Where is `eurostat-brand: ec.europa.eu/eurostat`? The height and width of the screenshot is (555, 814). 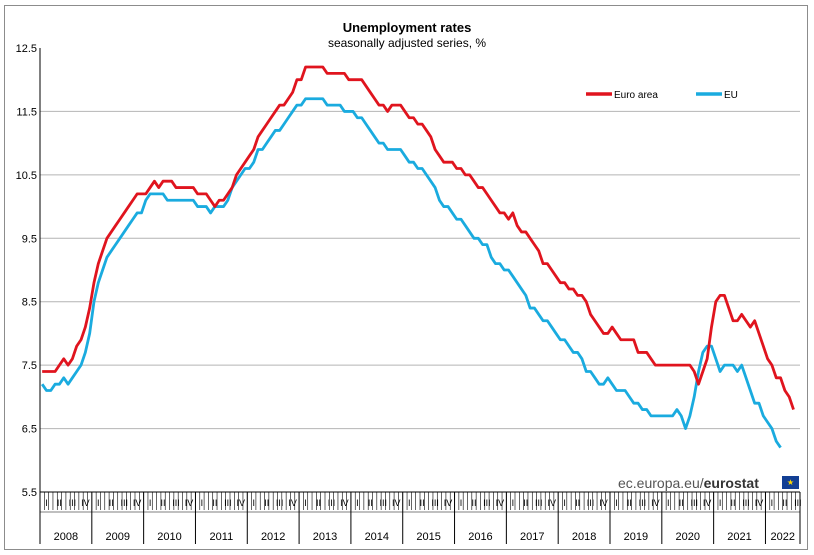
eurostat-brand: ec.europa.eu/eurostat is located at coordinates (688, 483).